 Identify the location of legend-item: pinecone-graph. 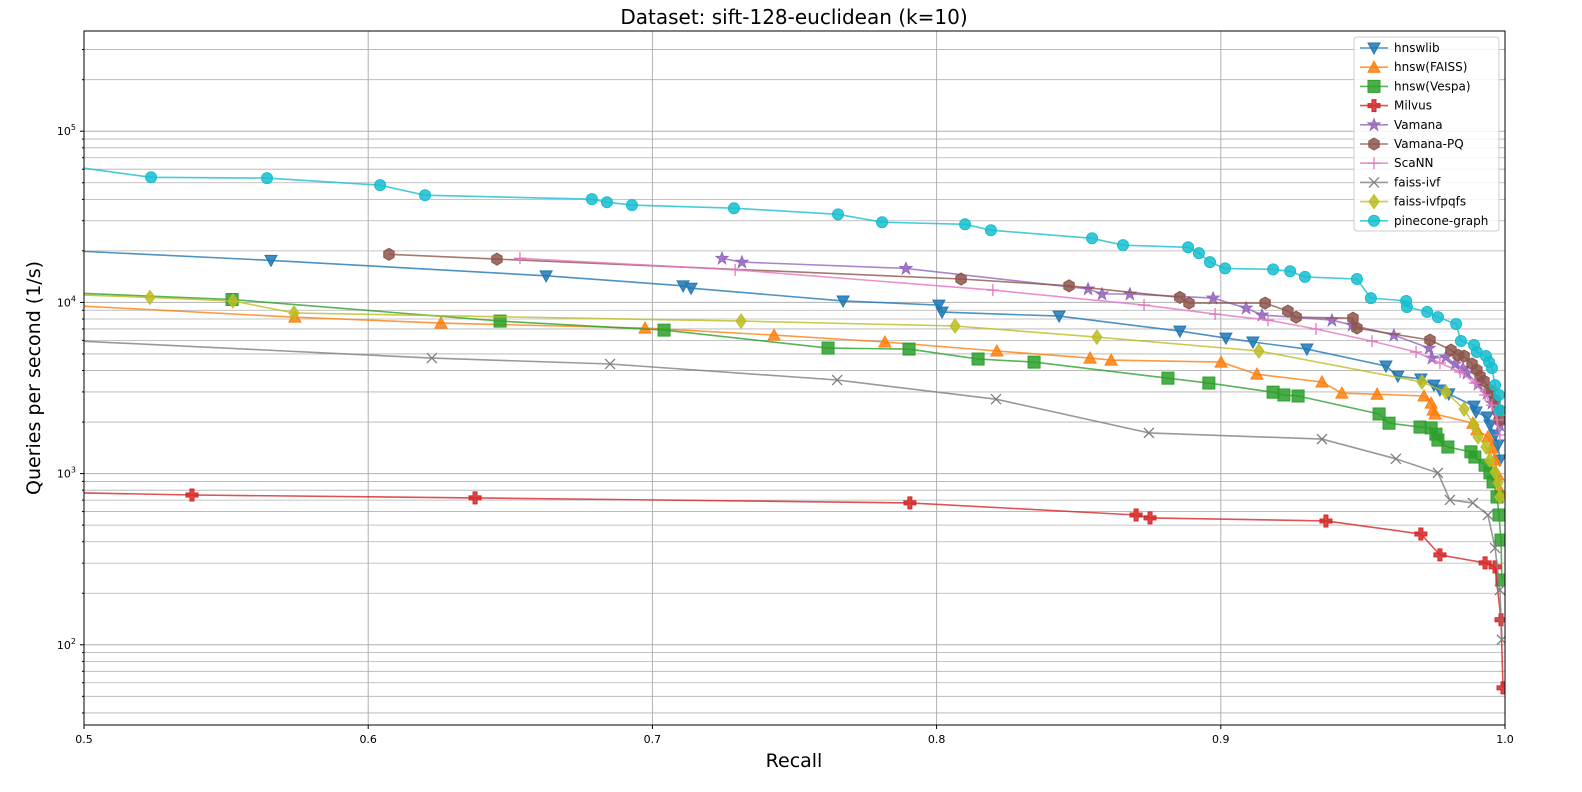
(1424, 221).